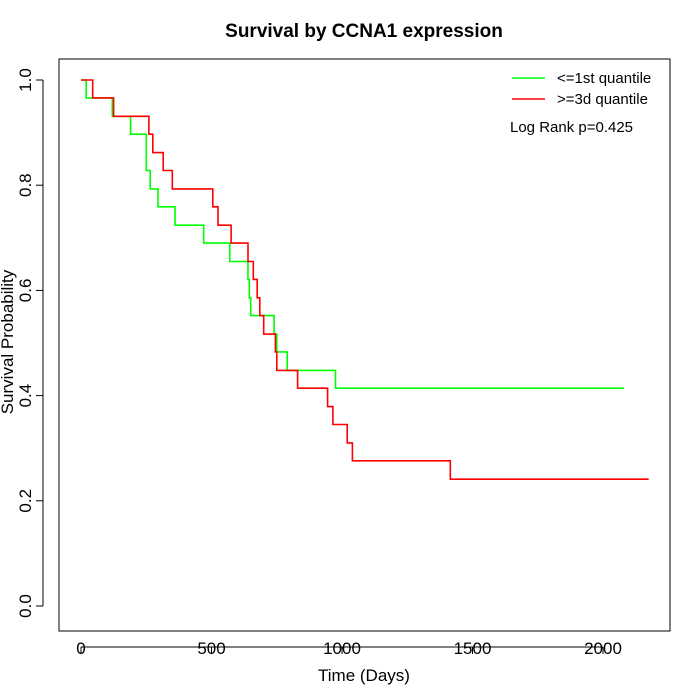  What do you see at coordinates (342, 648) in the screenshot?
I see `x-tick-label: 1000` at bounding box center [342, 648].